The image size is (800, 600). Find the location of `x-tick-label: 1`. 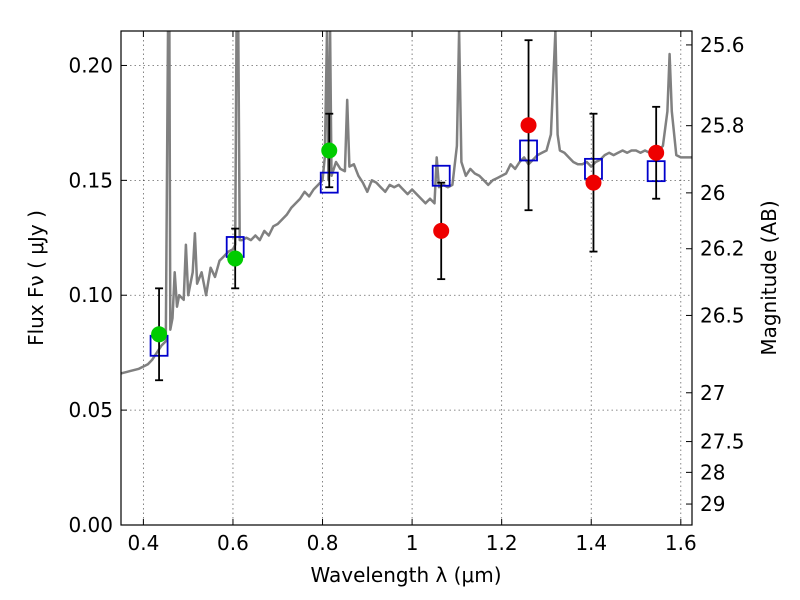

x-tick-label: 1 is located at coordinates (412, 543).